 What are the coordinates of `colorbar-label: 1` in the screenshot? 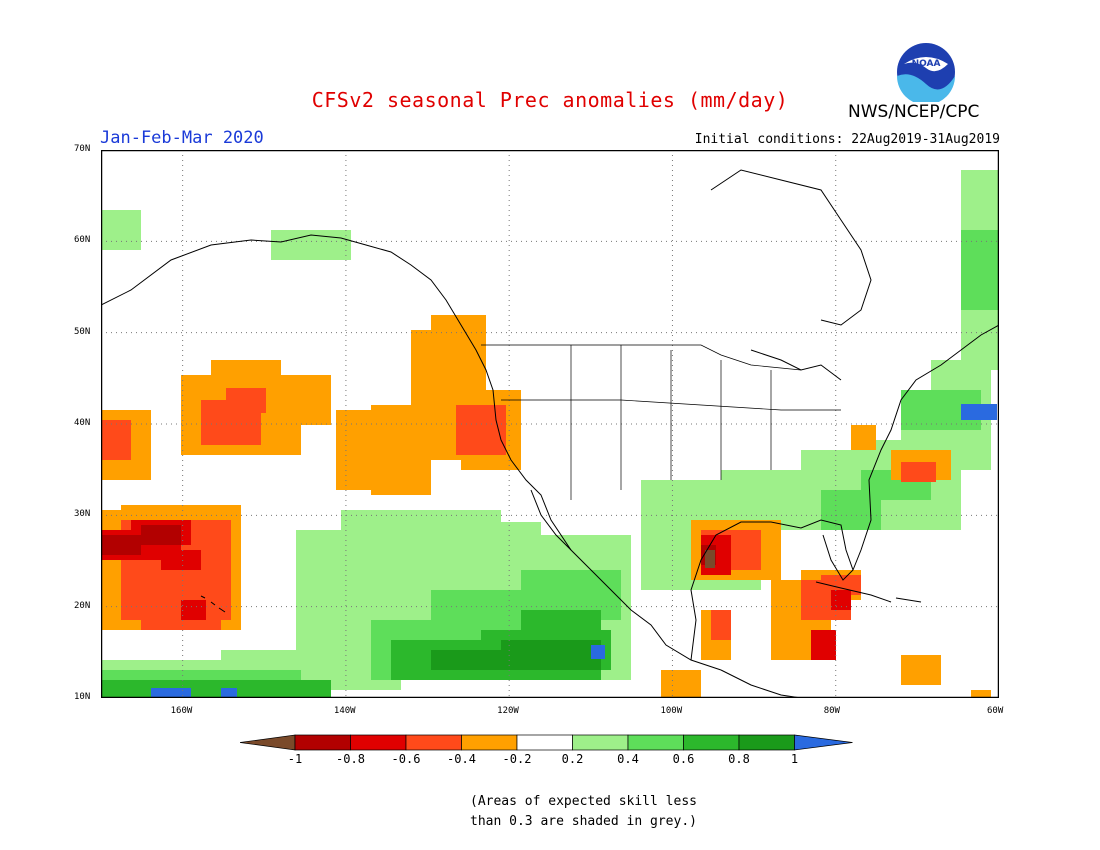 It's located at (794, 759).